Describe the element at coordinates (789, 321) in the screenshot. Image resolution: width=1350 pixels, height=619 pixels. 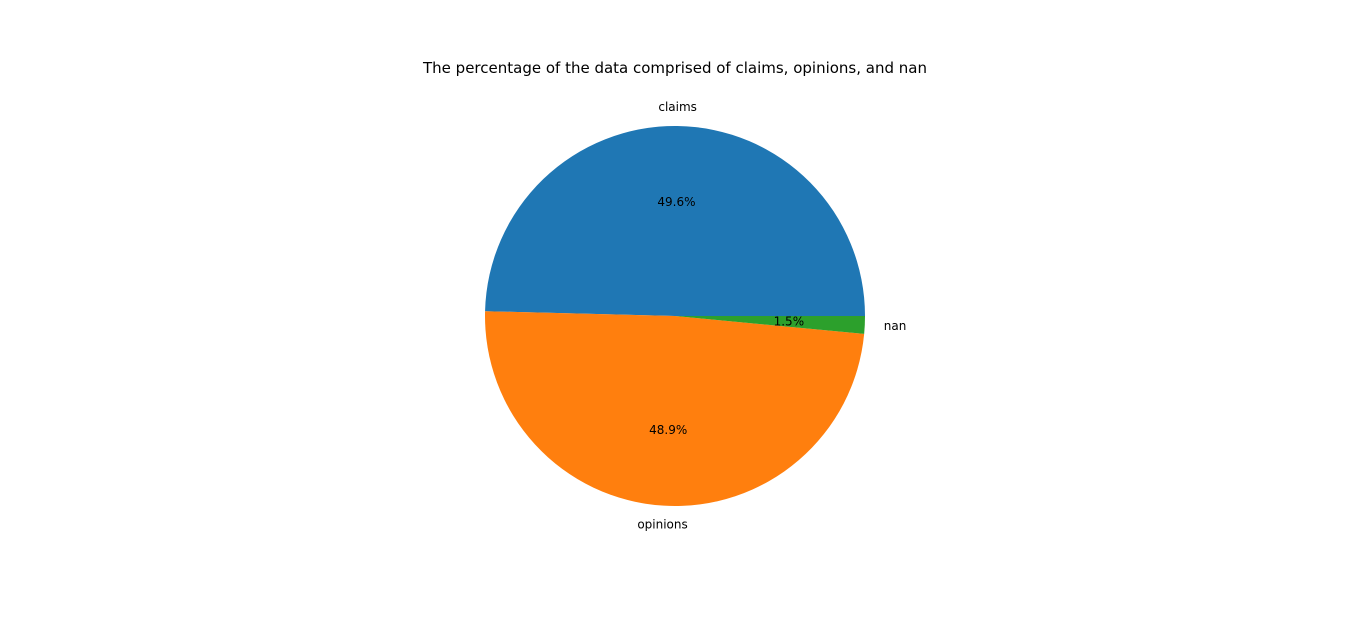
I see `slice-pct-nan: 1.5%` at that location.